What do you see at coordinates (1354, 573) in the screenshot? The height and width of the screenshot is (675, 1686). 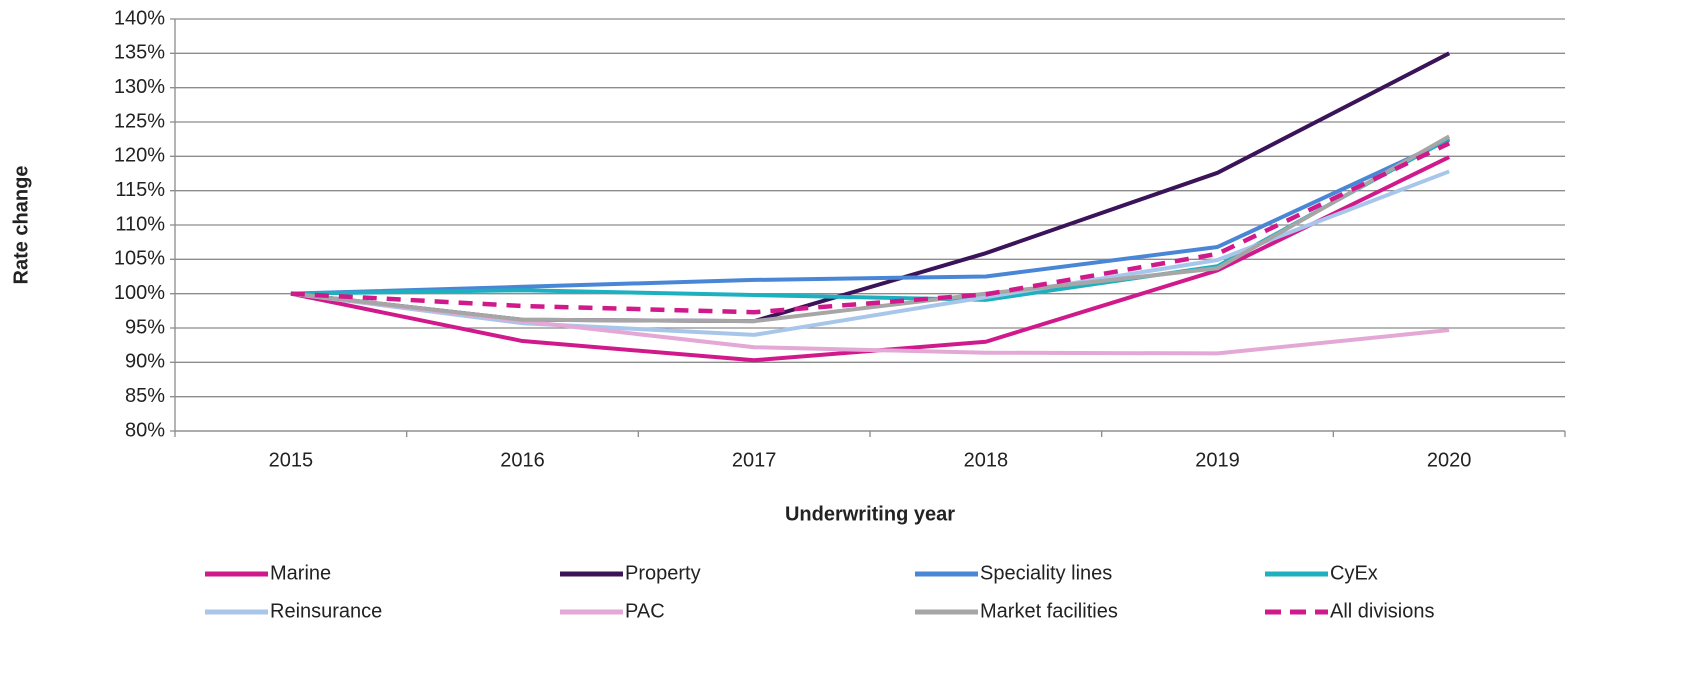 I see `legend-label: CyEx` at bounding box center [1354, 573].